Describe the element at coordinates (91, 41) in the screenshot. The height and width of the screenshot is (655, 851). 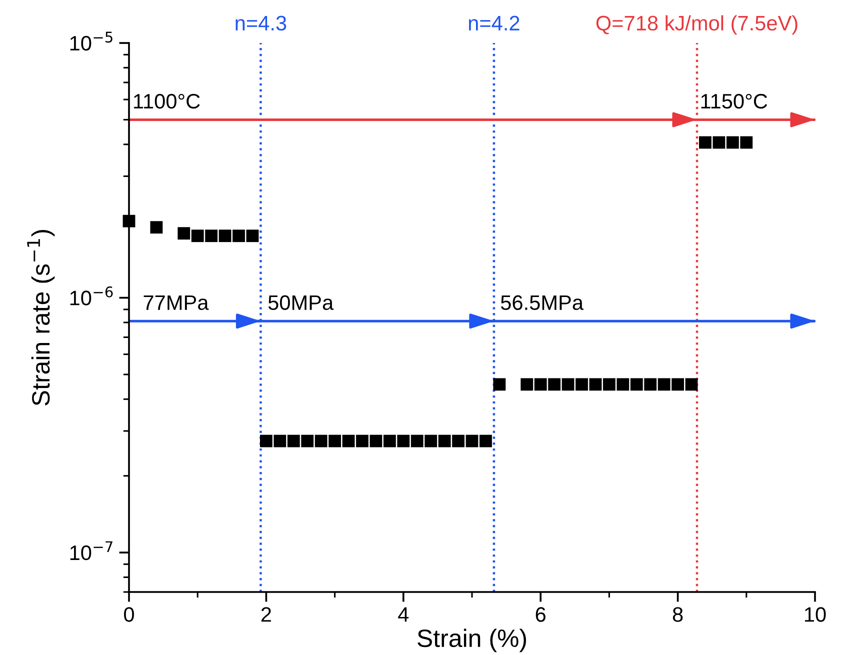
I see `y-tick-label: 10$^{−5}$` at that location.